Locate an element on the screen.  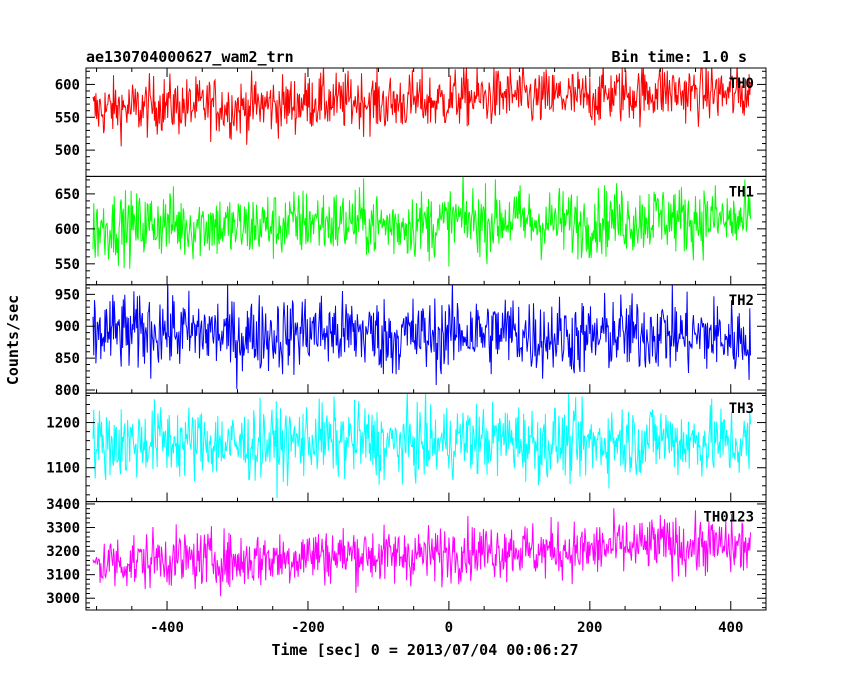
panel-th1: 550 600 650 TH1 is located at coordinates (411, 230).